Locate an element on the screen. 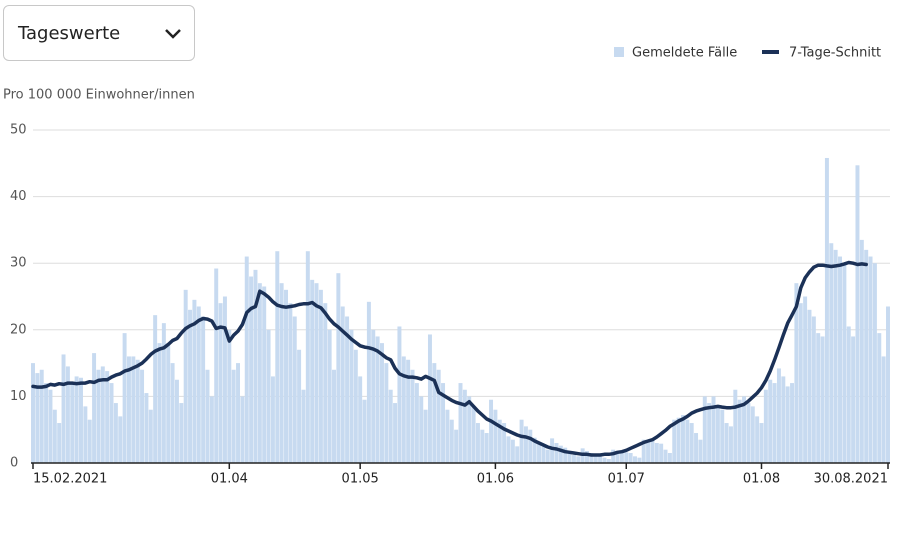 Image resolution: width=900 pixels, height=535 pixels. x-tick-label: 15.02.2021 is located at coordinates (70, 479).